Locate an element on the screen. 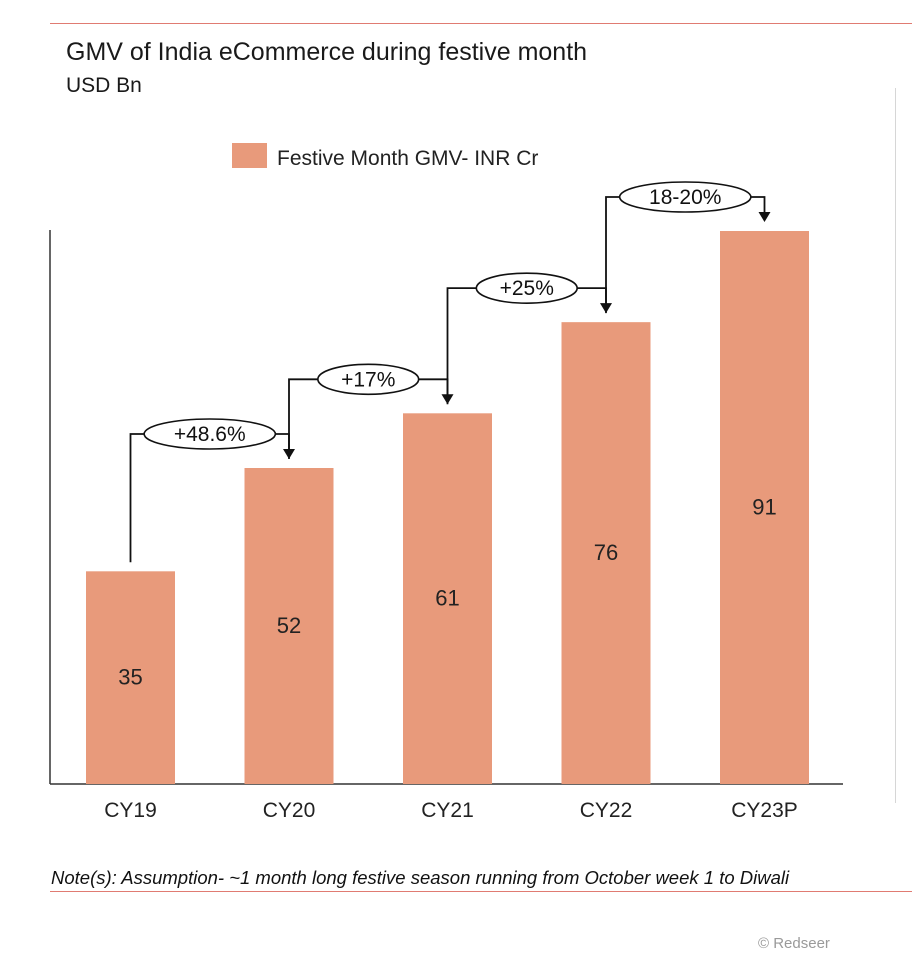 The image size is (912, 960). growth-callout-label: +17% is located at coordinates (368, 379).